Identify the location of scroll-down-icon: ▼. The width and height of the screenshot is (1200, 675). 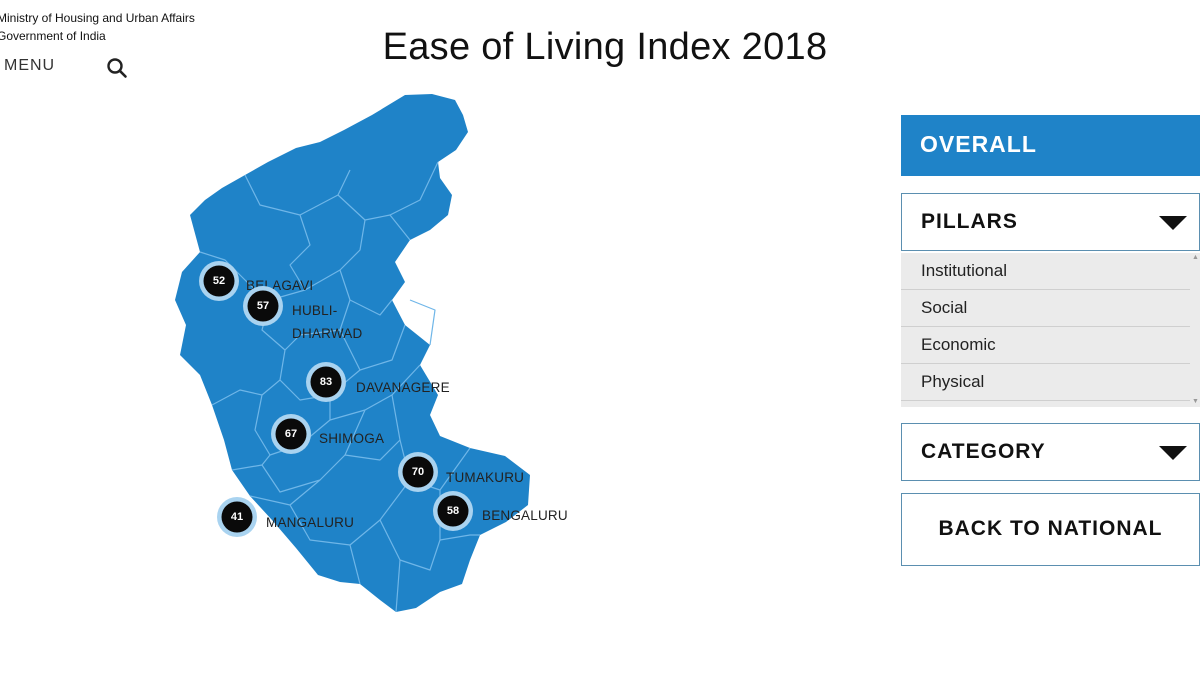
(1195, 401).